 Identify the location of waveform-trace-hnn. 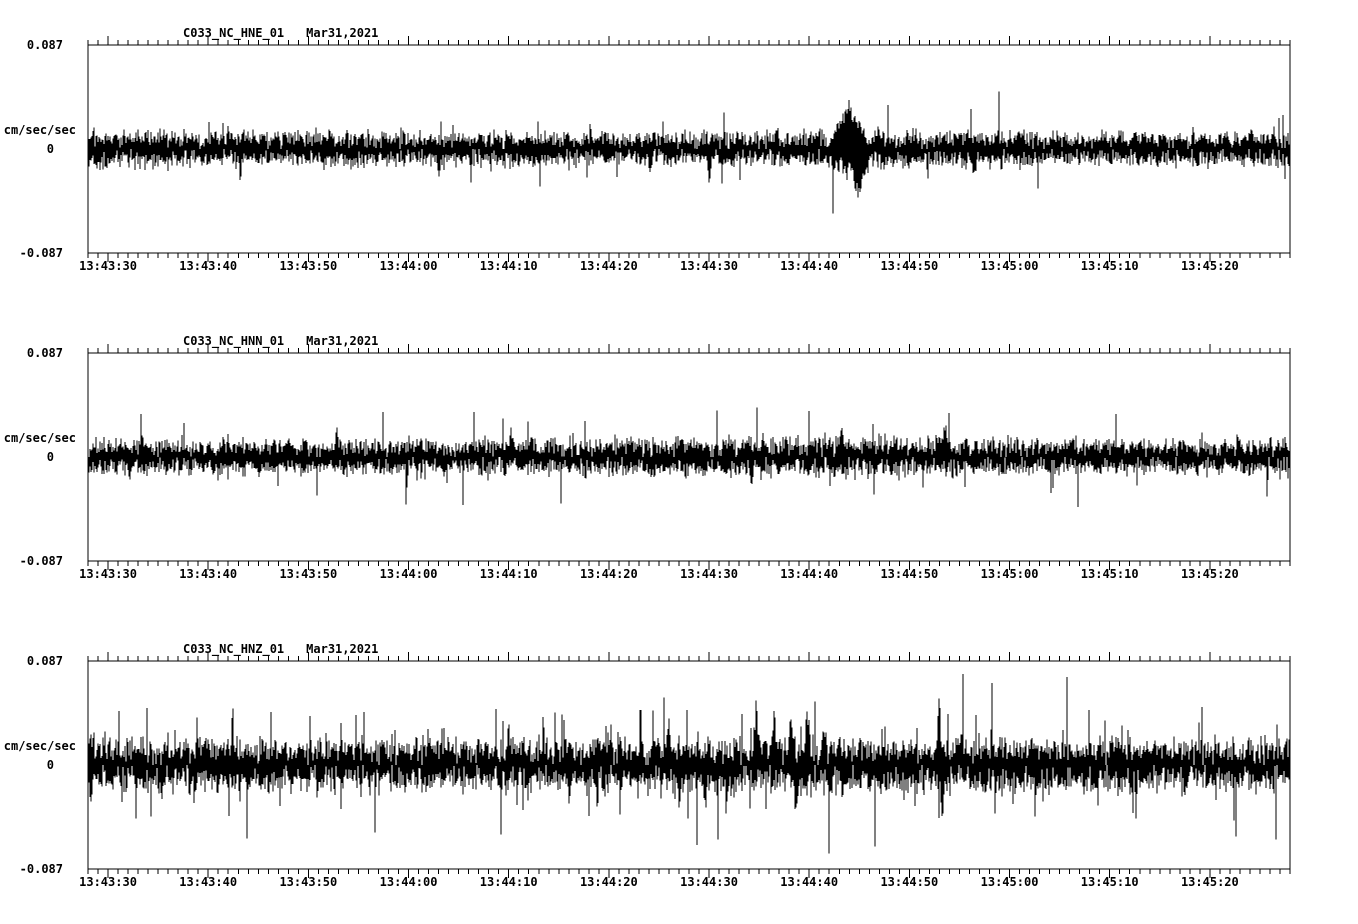
(689, 457).